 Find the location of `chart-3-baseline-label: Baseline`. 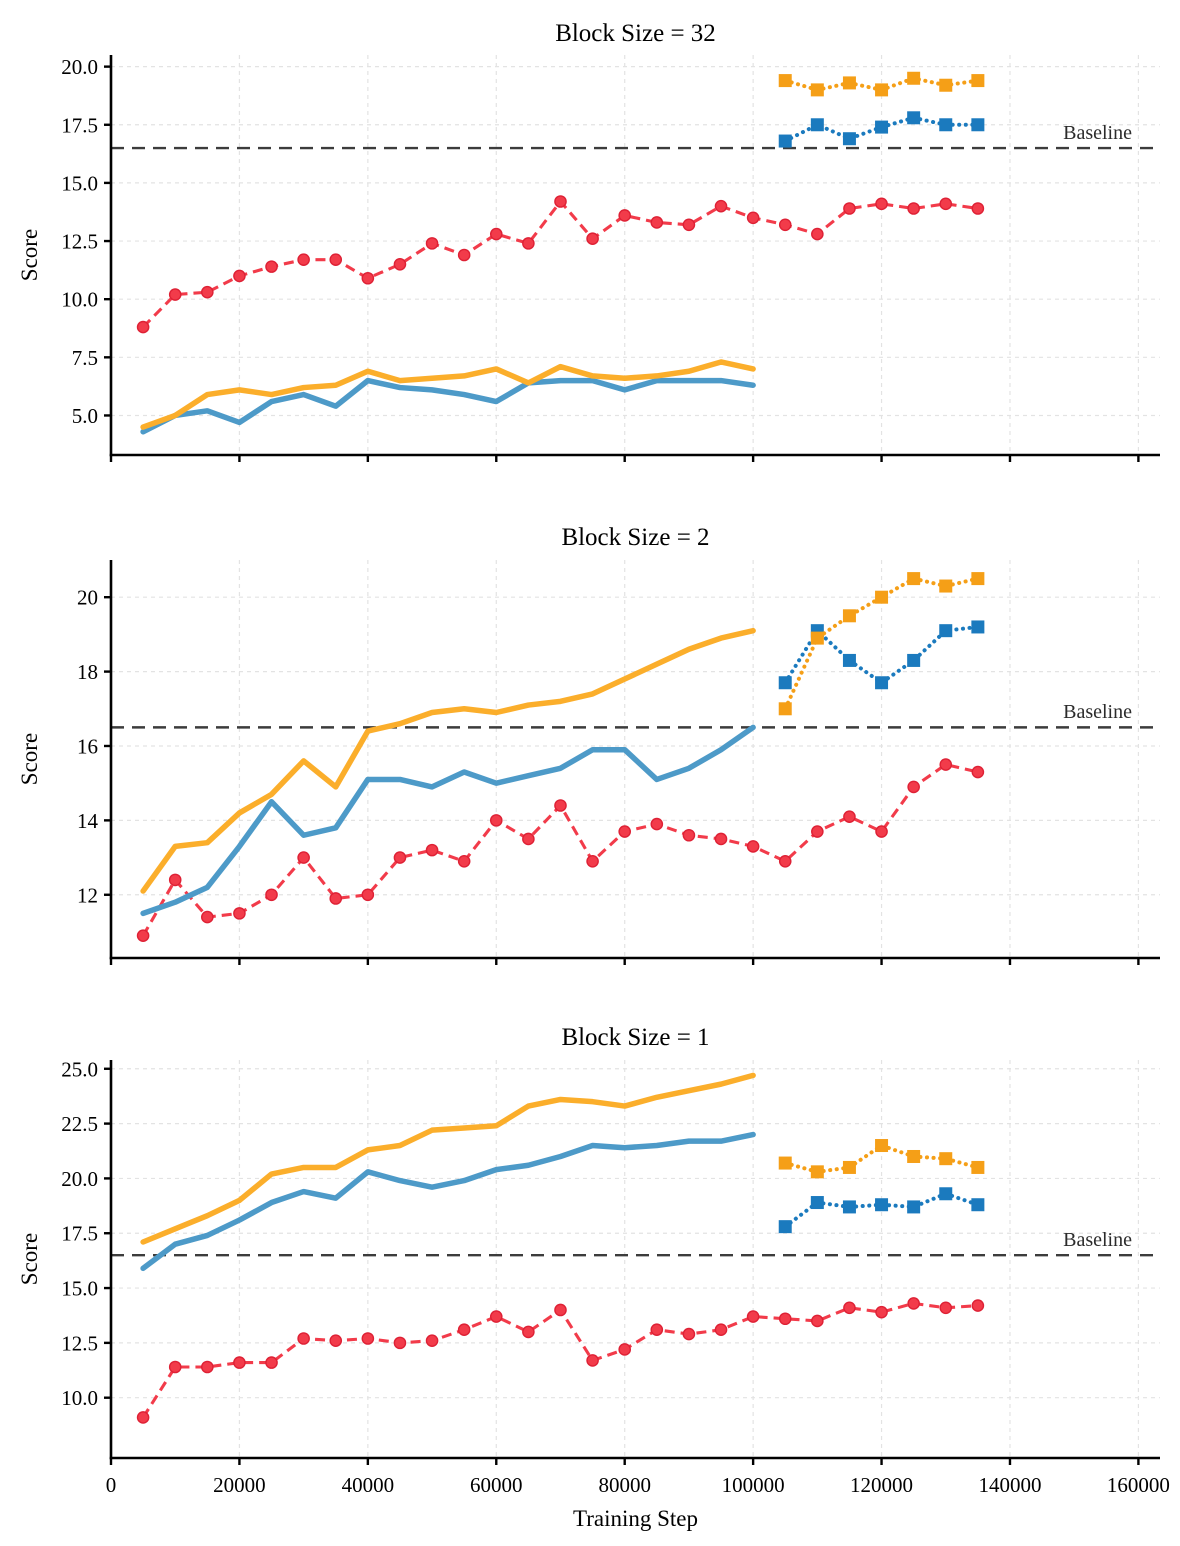

chart-3-baseline-label: Baseline is located at coordinates (1097, 1240).